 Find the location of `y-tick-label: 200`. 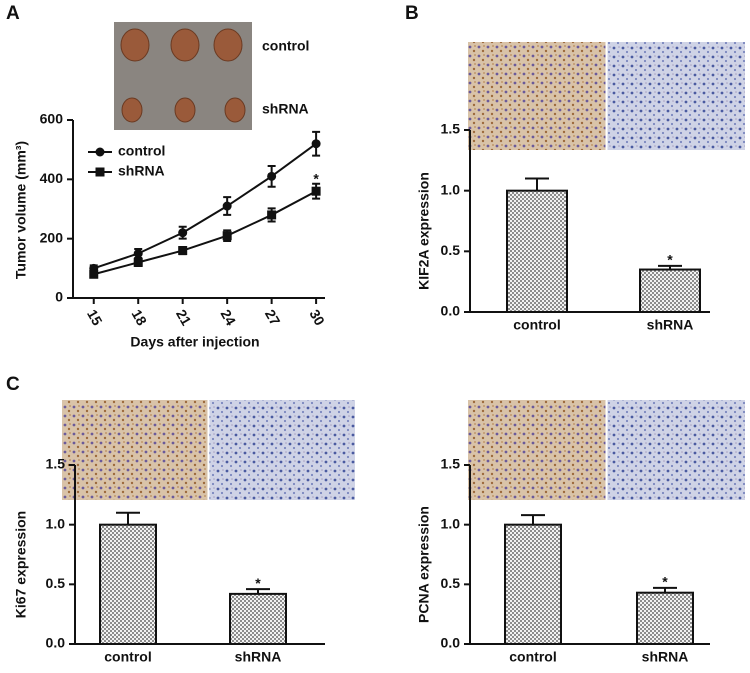

y-tick-label: 200 is located at coordinates (52, 237).